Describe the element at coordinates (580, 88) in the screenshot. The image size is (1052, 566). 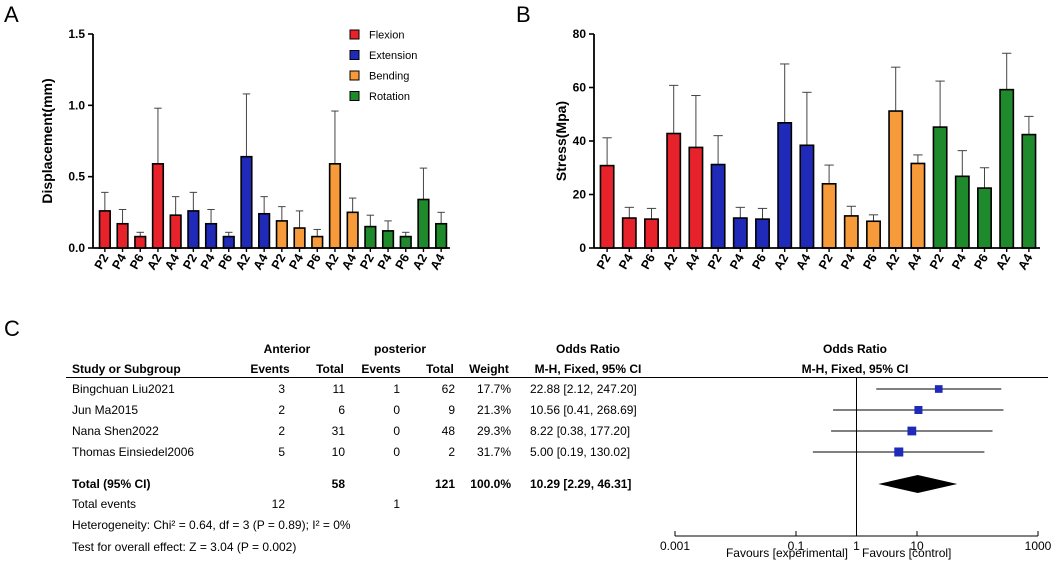
I see `y-tick-label: 60` at that location.